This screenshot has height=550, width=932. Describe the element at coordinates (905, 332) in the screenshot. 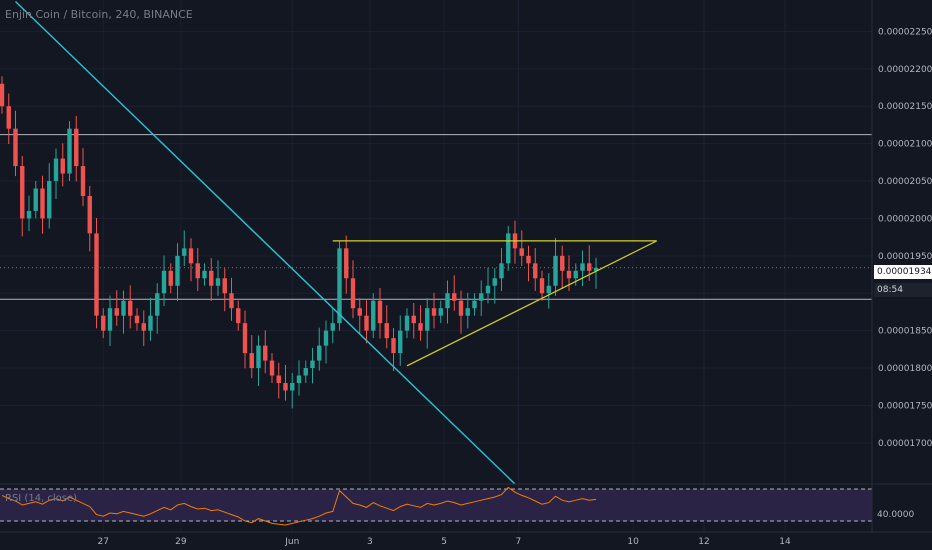

I see `price-tick-label: 0.00001850` at that location.